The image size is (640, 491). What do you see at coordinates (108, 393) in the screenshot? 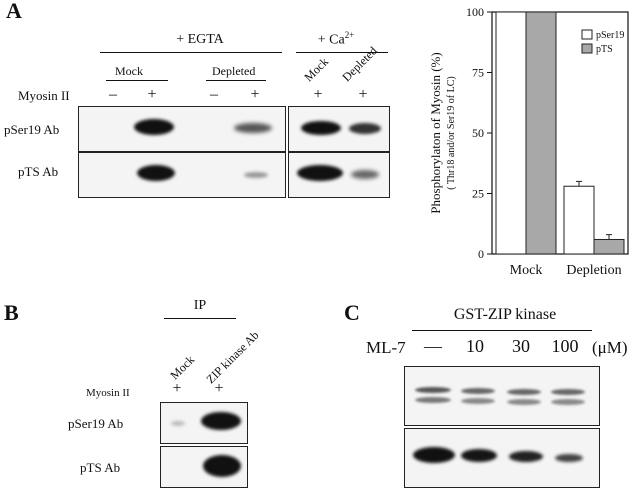
I see `myosin-row-label-b: Myosin II` at bounding box center [108, 393].